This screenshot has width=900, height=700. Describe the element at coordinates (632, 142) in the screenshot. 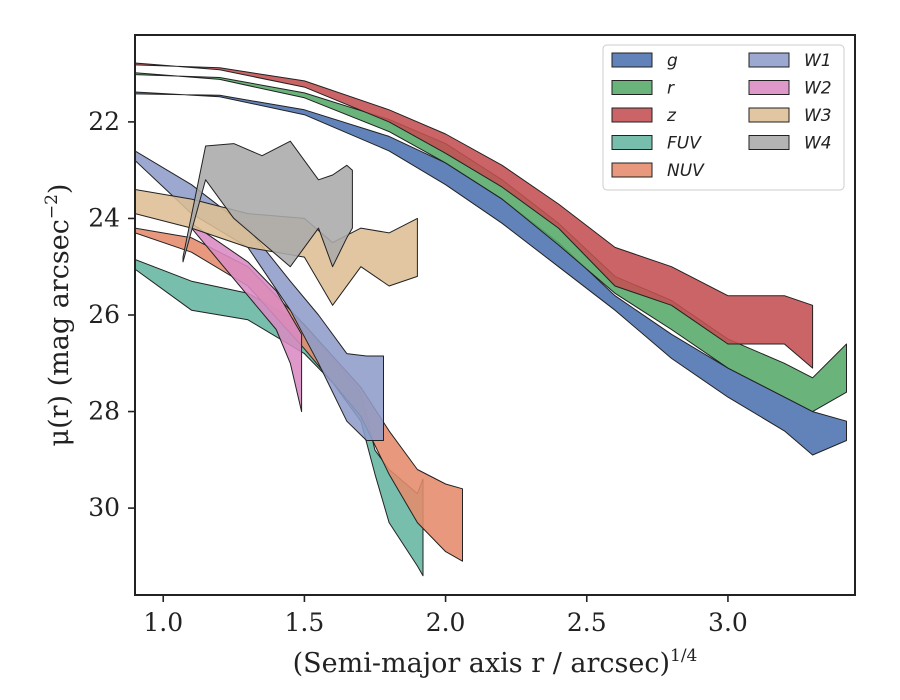

I see `legend-swatch-fuv` at that location.